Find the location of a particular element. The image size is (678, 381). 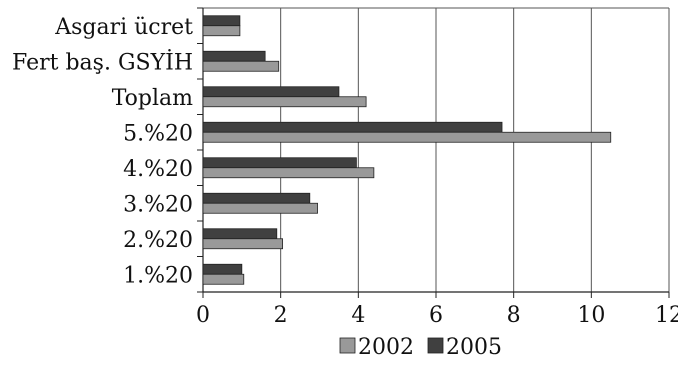

x-tick-label: 0 is located at coordinates (203, 315).